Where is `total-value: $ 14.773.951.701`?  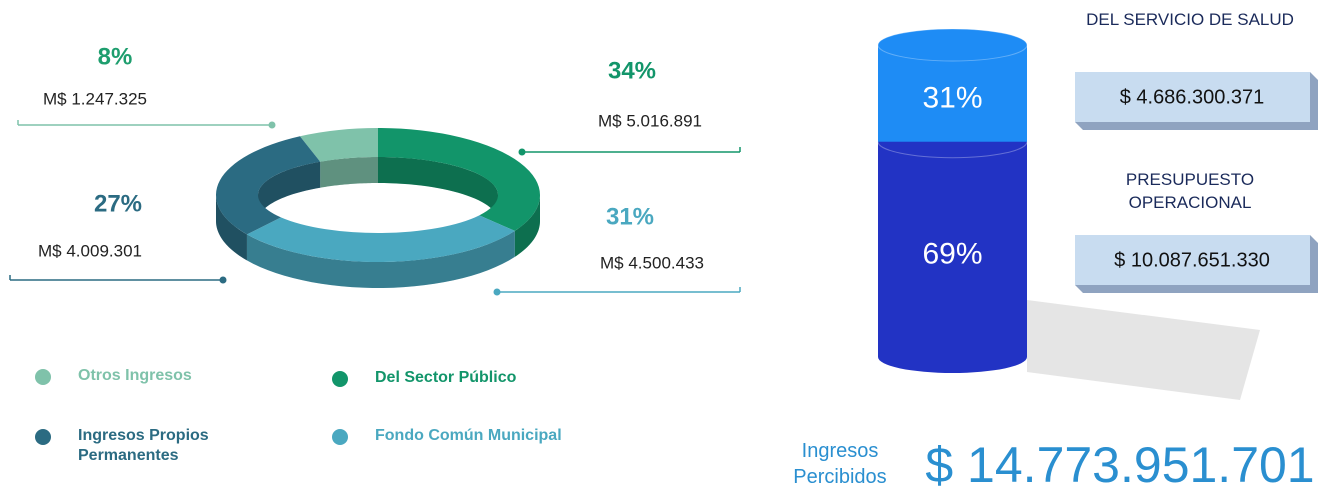
total-value: $ 14.773.951.701 is located at coordinates (1120, 465).